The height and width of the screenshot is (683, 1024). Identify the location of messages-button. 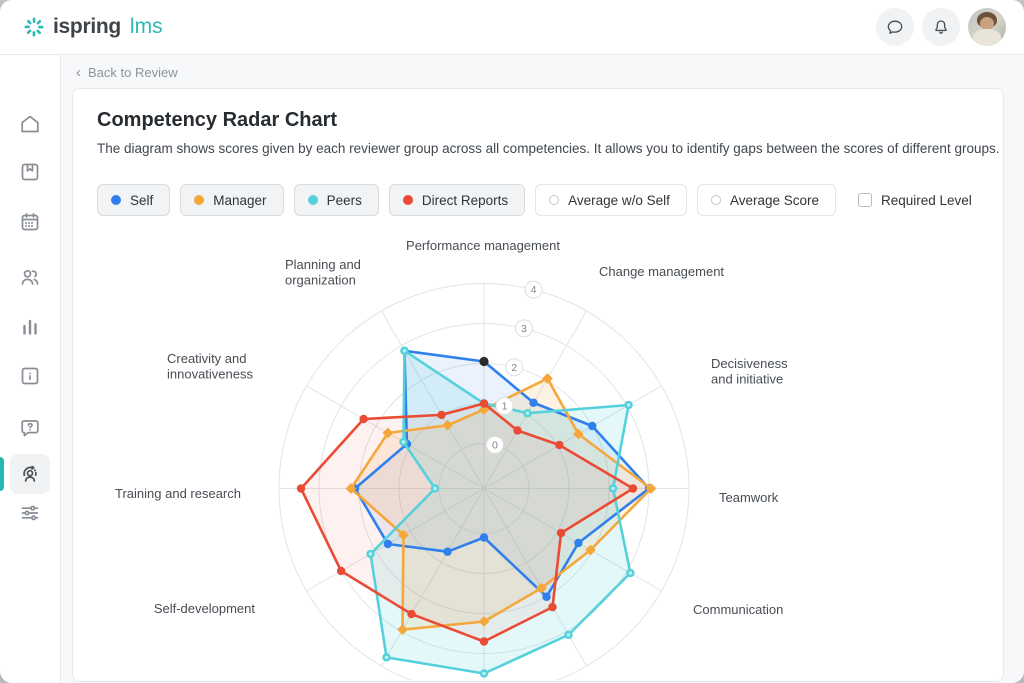
(895, 27).